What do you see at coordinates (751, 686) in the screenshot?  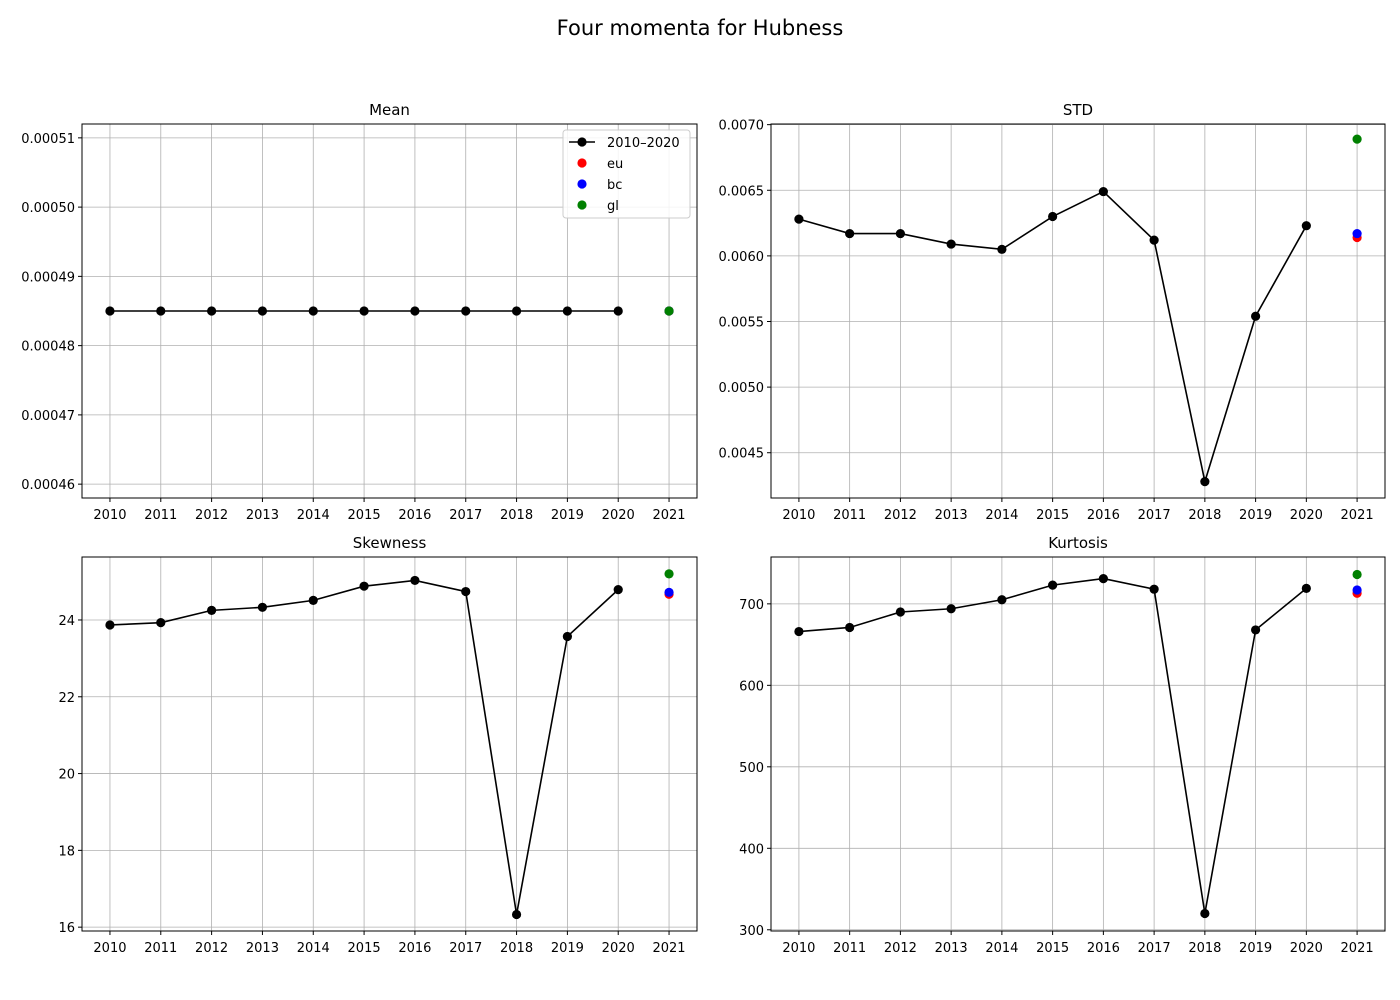 I see `y-tick-label: 600` at bounding box center [751, 686].